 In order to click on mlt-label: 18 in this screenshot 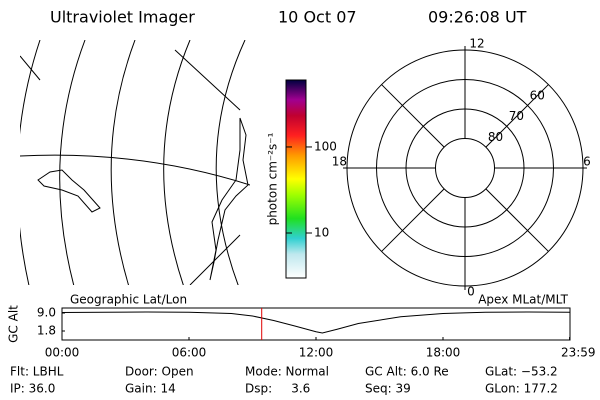, I will do `click(339, 162)`.